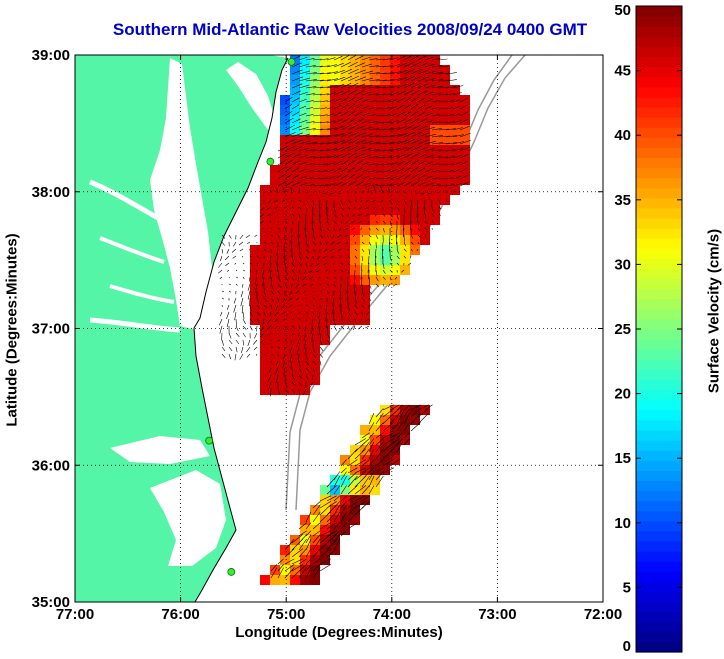 This screenshot has height=659, width=724. I want to click on colorbar-tick-label: 0, so click(627, 646).